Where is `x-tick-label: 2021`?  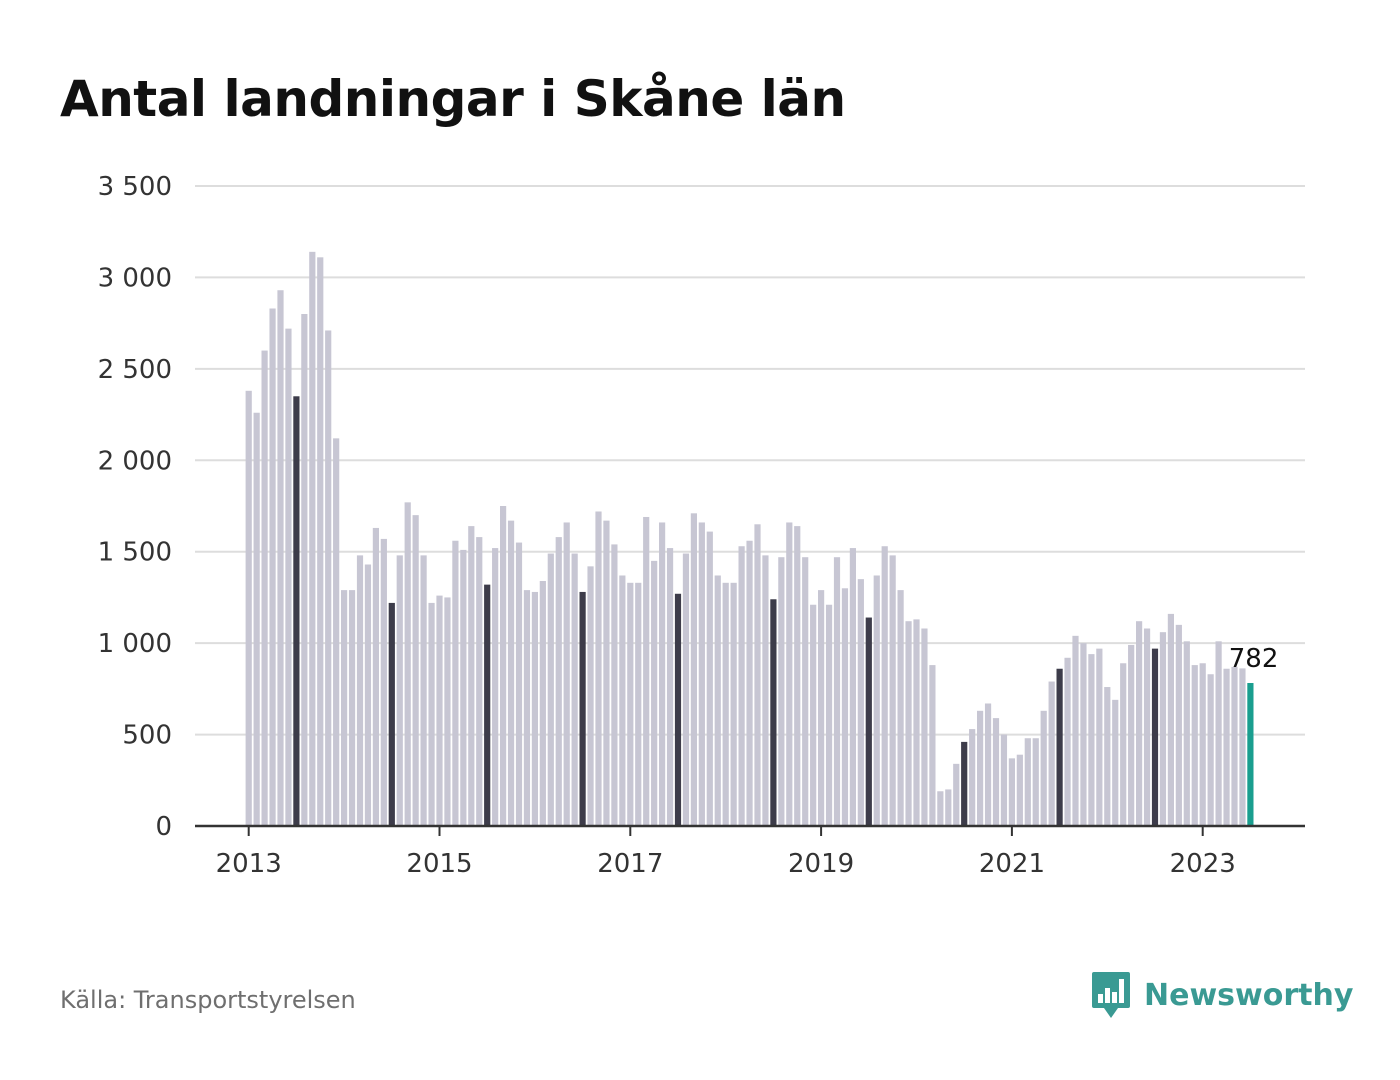 x-tick-label: 2021 is located at coordinates (1012, 864).